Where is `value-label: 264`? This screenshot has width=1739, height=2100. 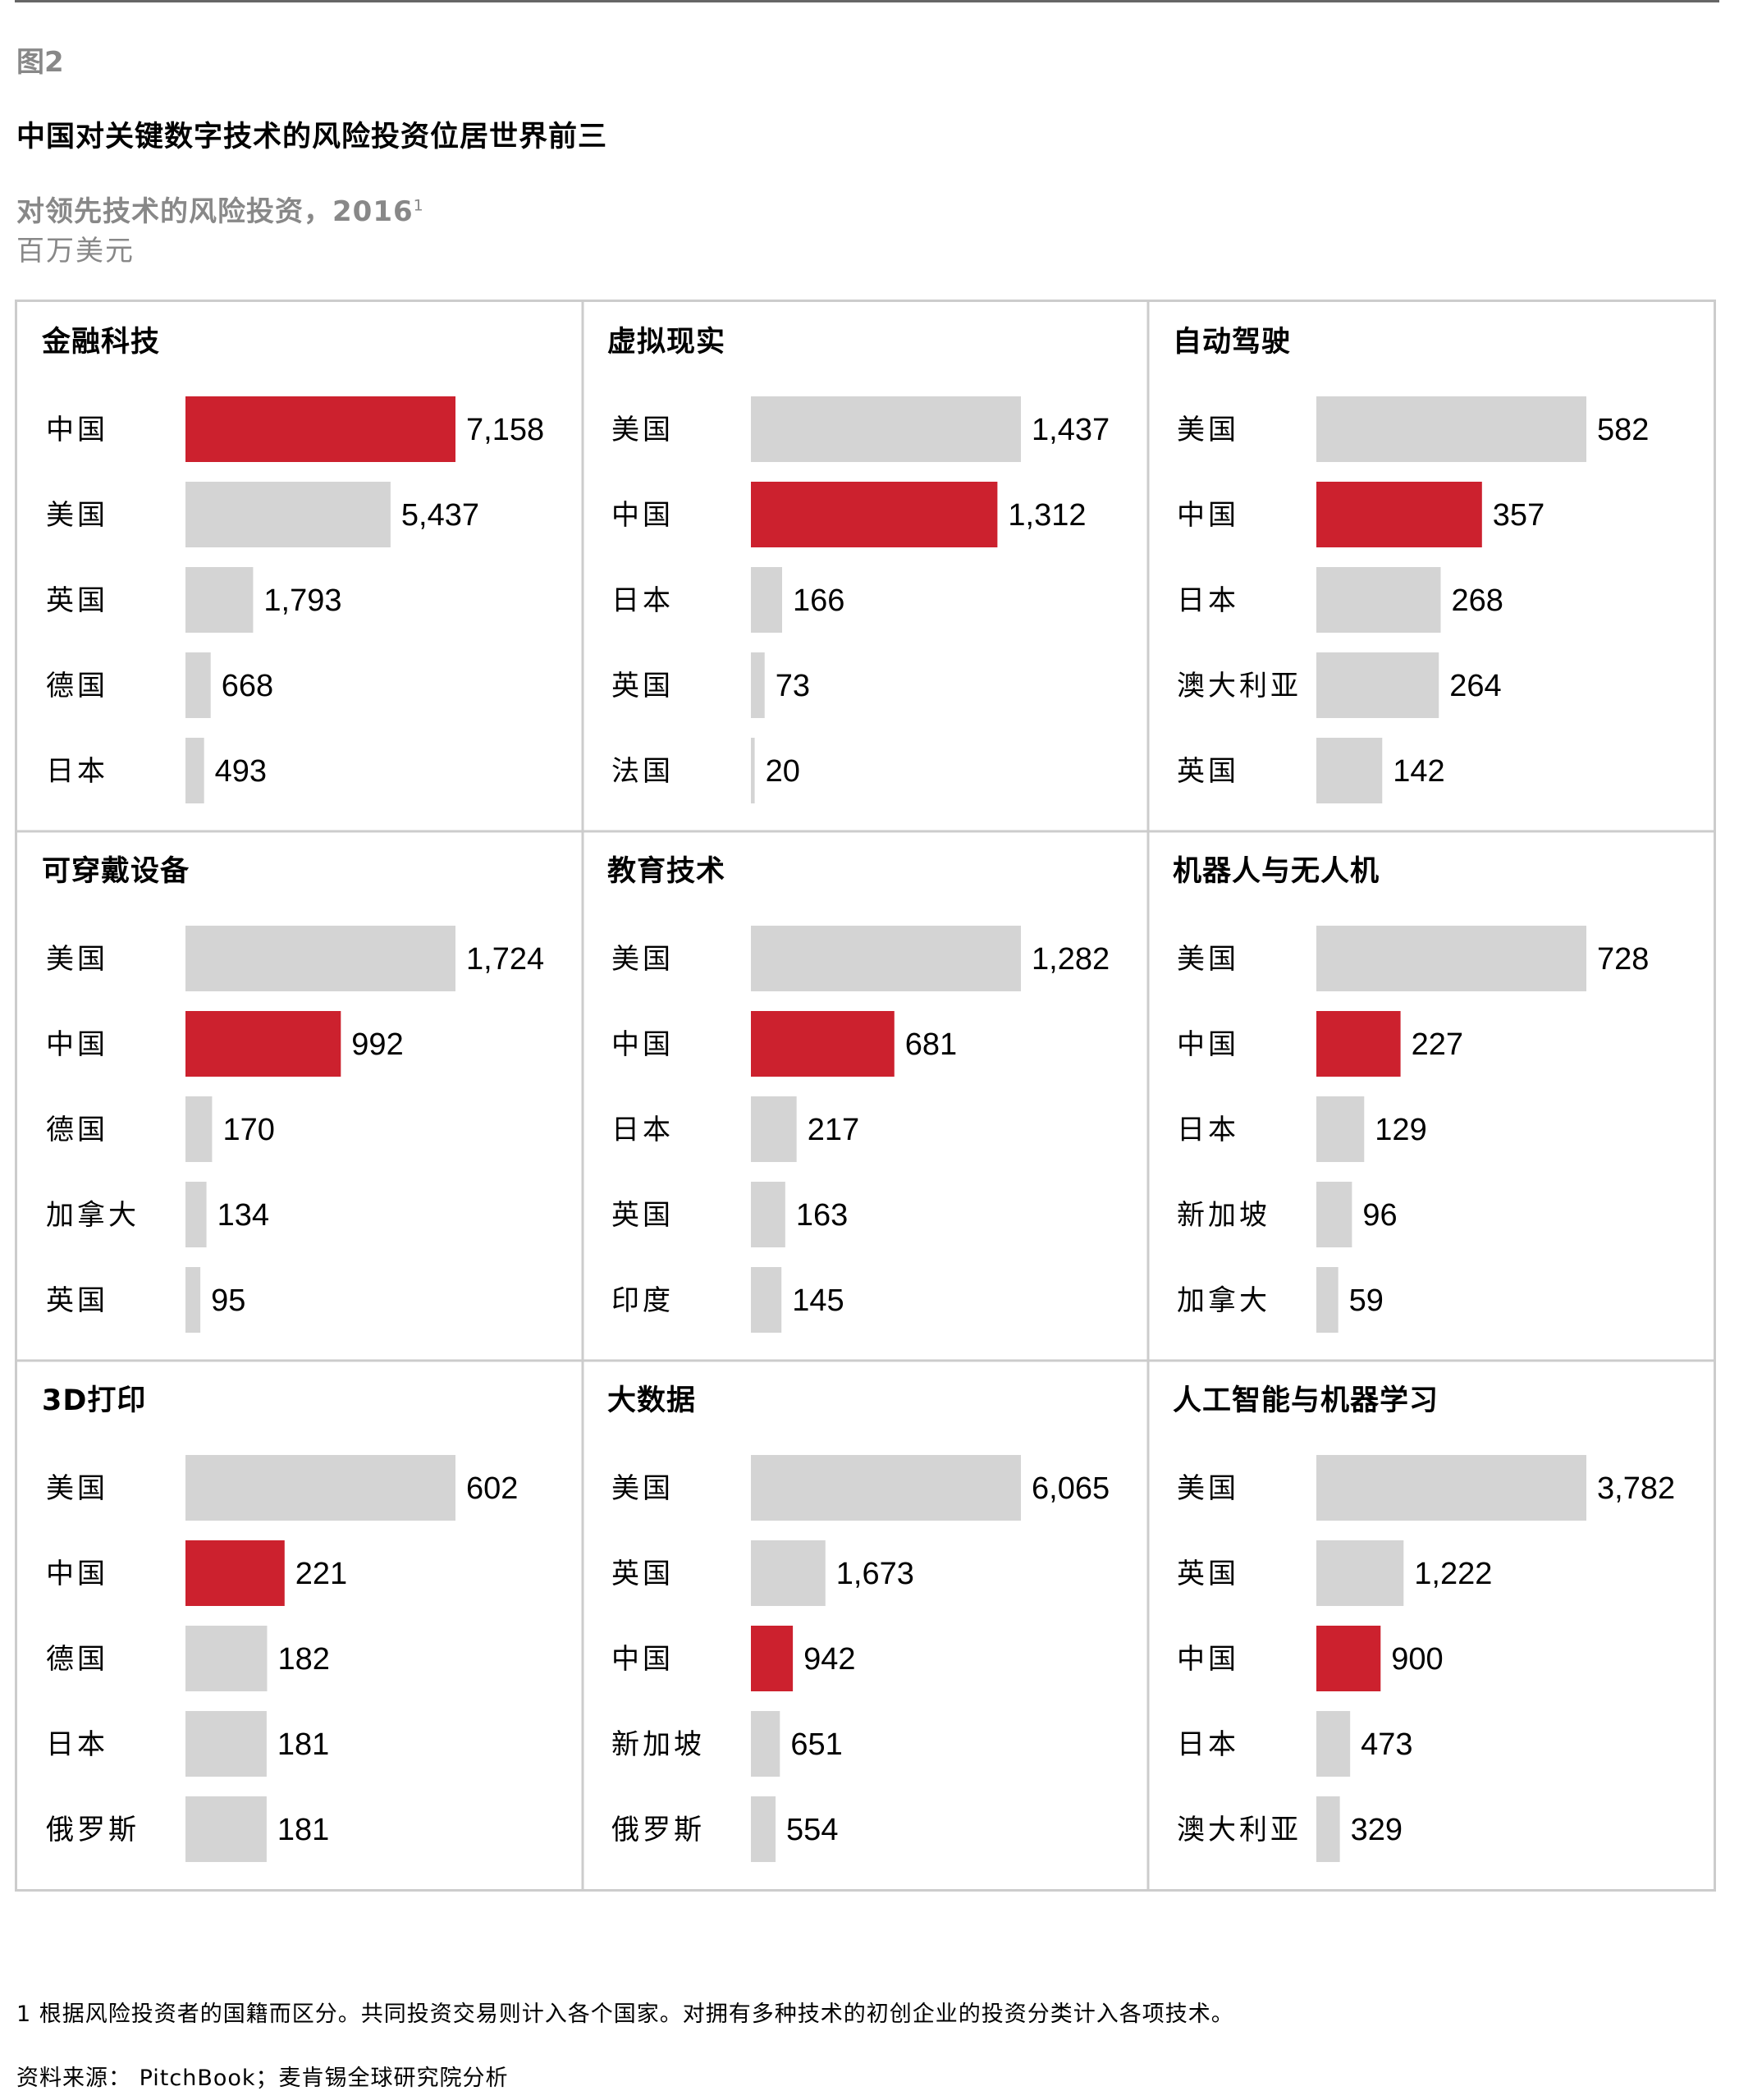
value-label: 264 is located at coordinates (1475, 686).